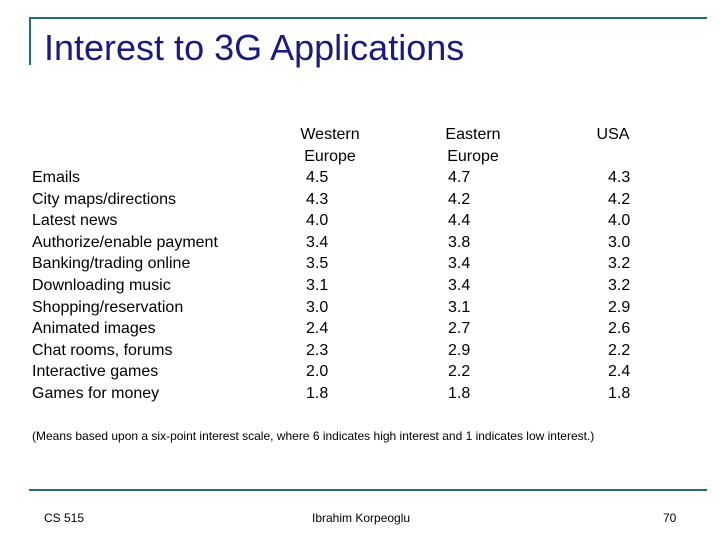 This screenshot has height=540, width=720. What do you see at coordinates (459, 372) in the screenshot?
I see `value-eastern-europe: 2.2` at bounding box center [459, 372].